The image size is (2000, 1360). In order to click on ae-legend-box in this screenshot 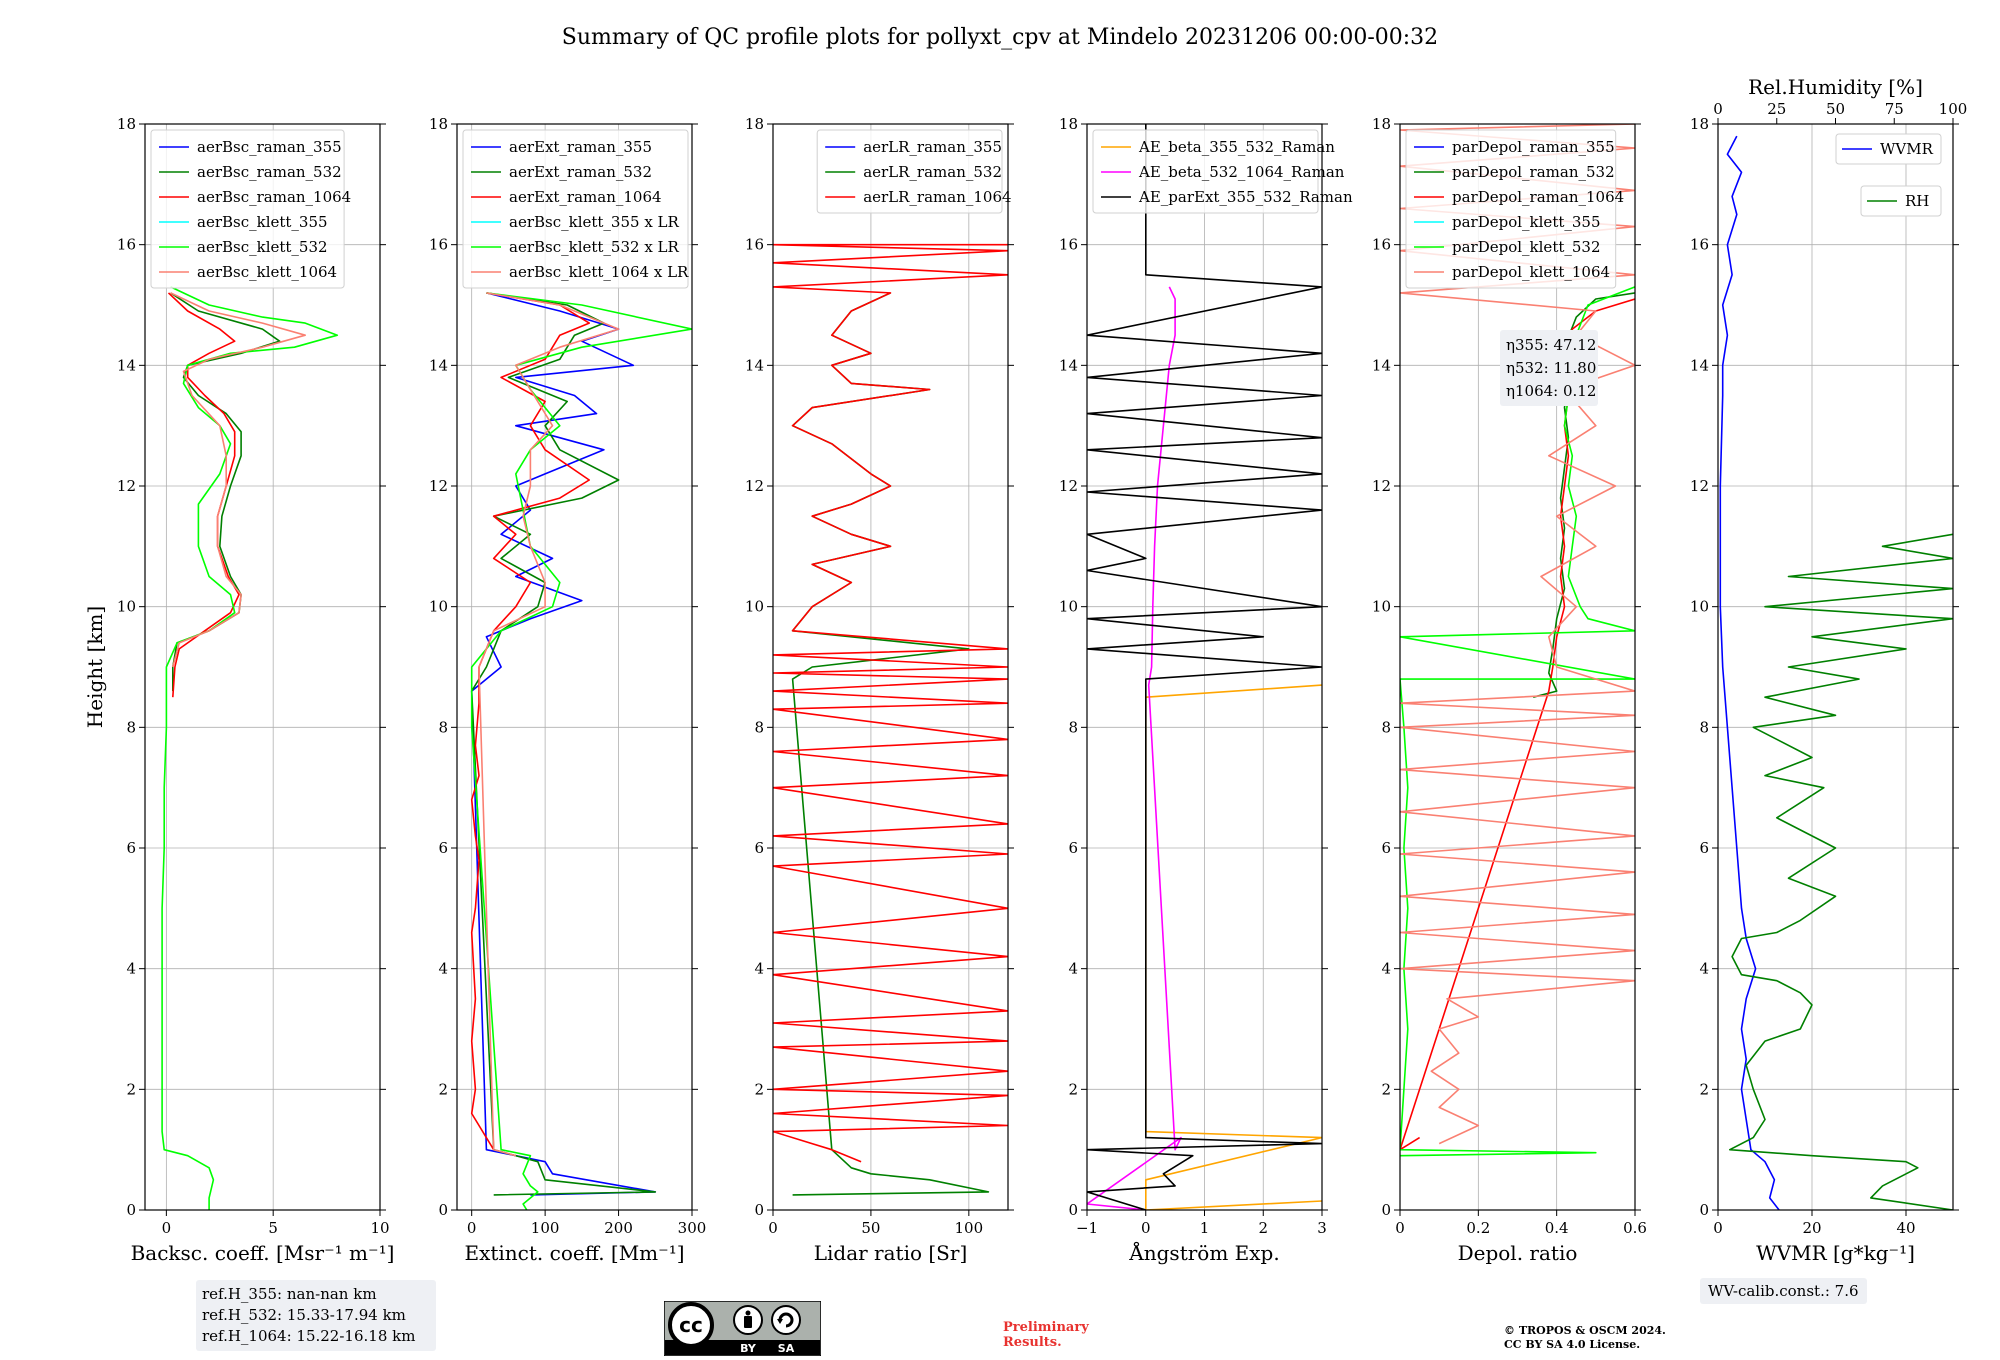, I will do `click(1205, 171)`.